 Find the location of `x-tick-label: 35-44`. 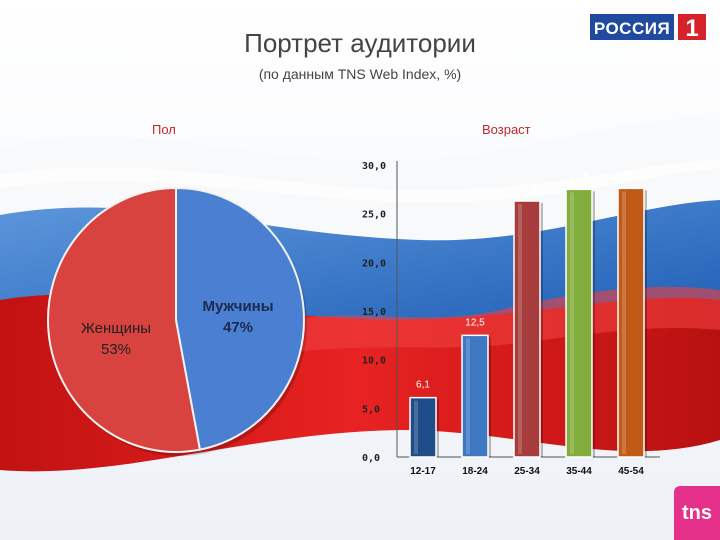

x-tick-label: 35-44 is located at coordinates (579, 471).